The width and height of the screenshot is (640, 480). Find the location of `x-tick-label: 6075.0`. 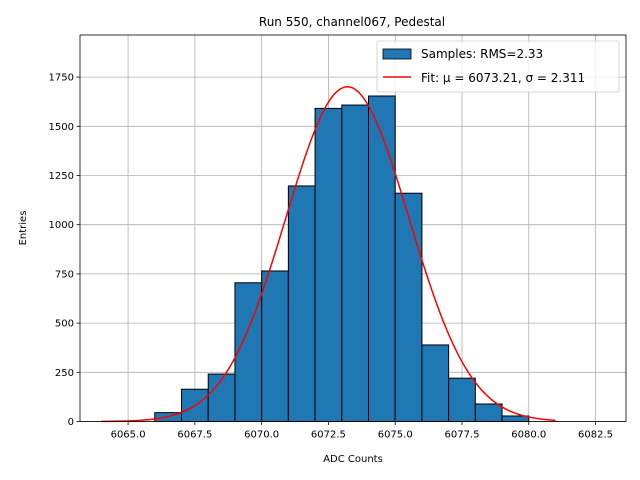

x-tick-label: 6075.0 is located at coordinates (395, 435).